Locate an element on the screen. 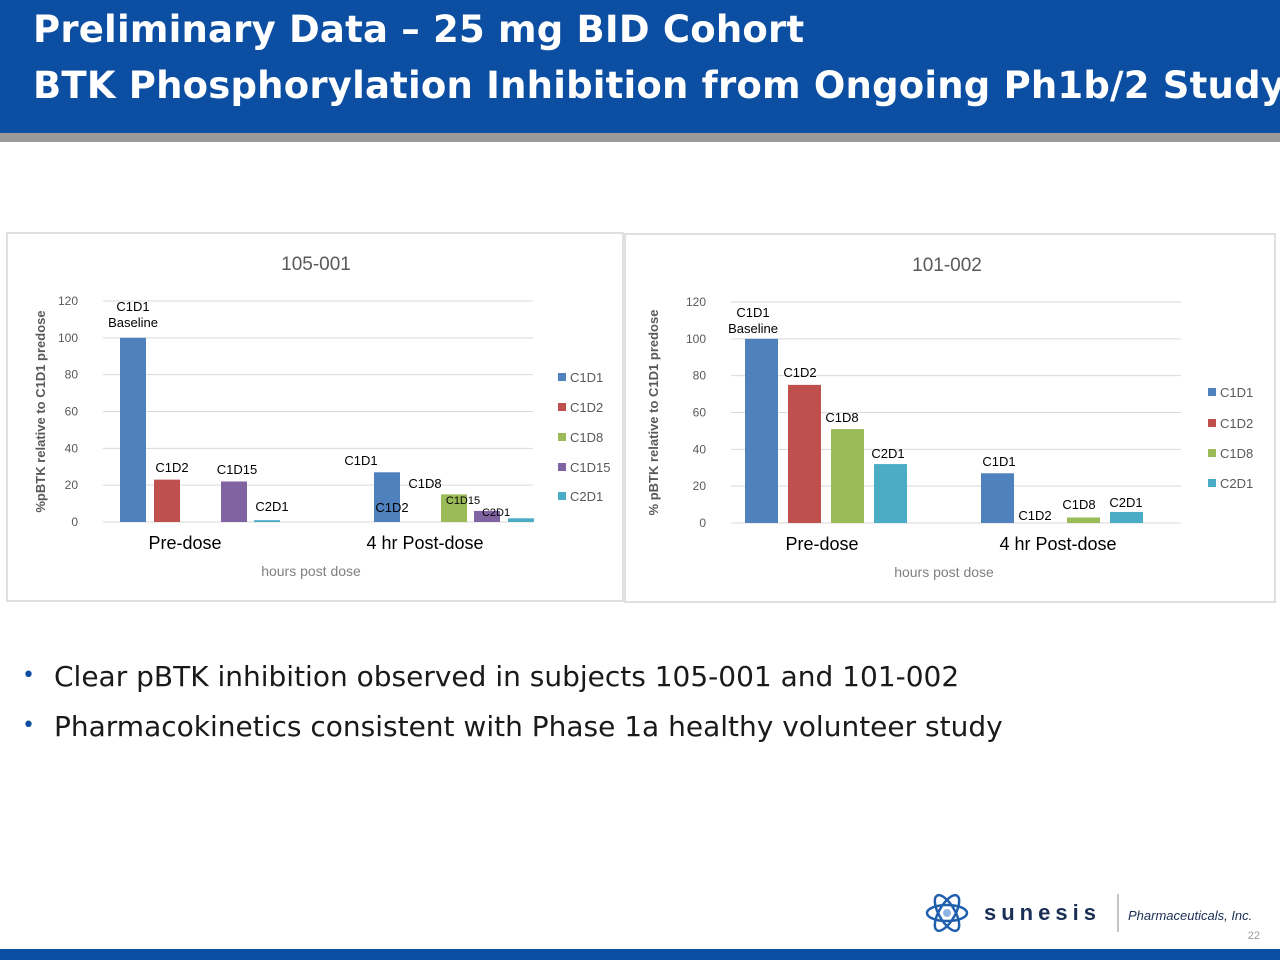 The image size is (1280, 960). bar-c1d15-pre-dose is located at coordinates (234, 501).